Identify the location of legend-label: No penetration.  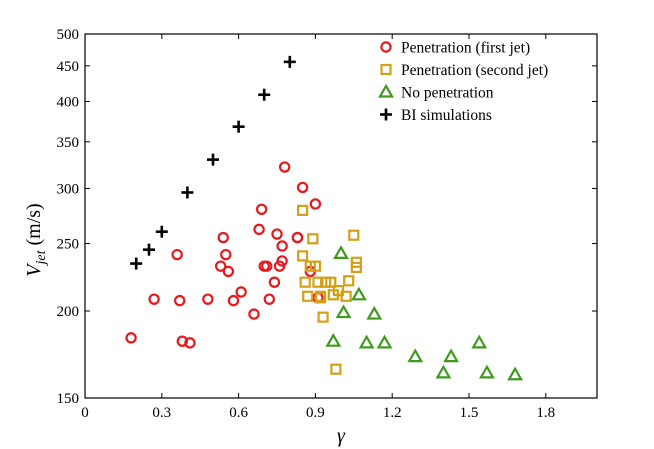
(447, 93).